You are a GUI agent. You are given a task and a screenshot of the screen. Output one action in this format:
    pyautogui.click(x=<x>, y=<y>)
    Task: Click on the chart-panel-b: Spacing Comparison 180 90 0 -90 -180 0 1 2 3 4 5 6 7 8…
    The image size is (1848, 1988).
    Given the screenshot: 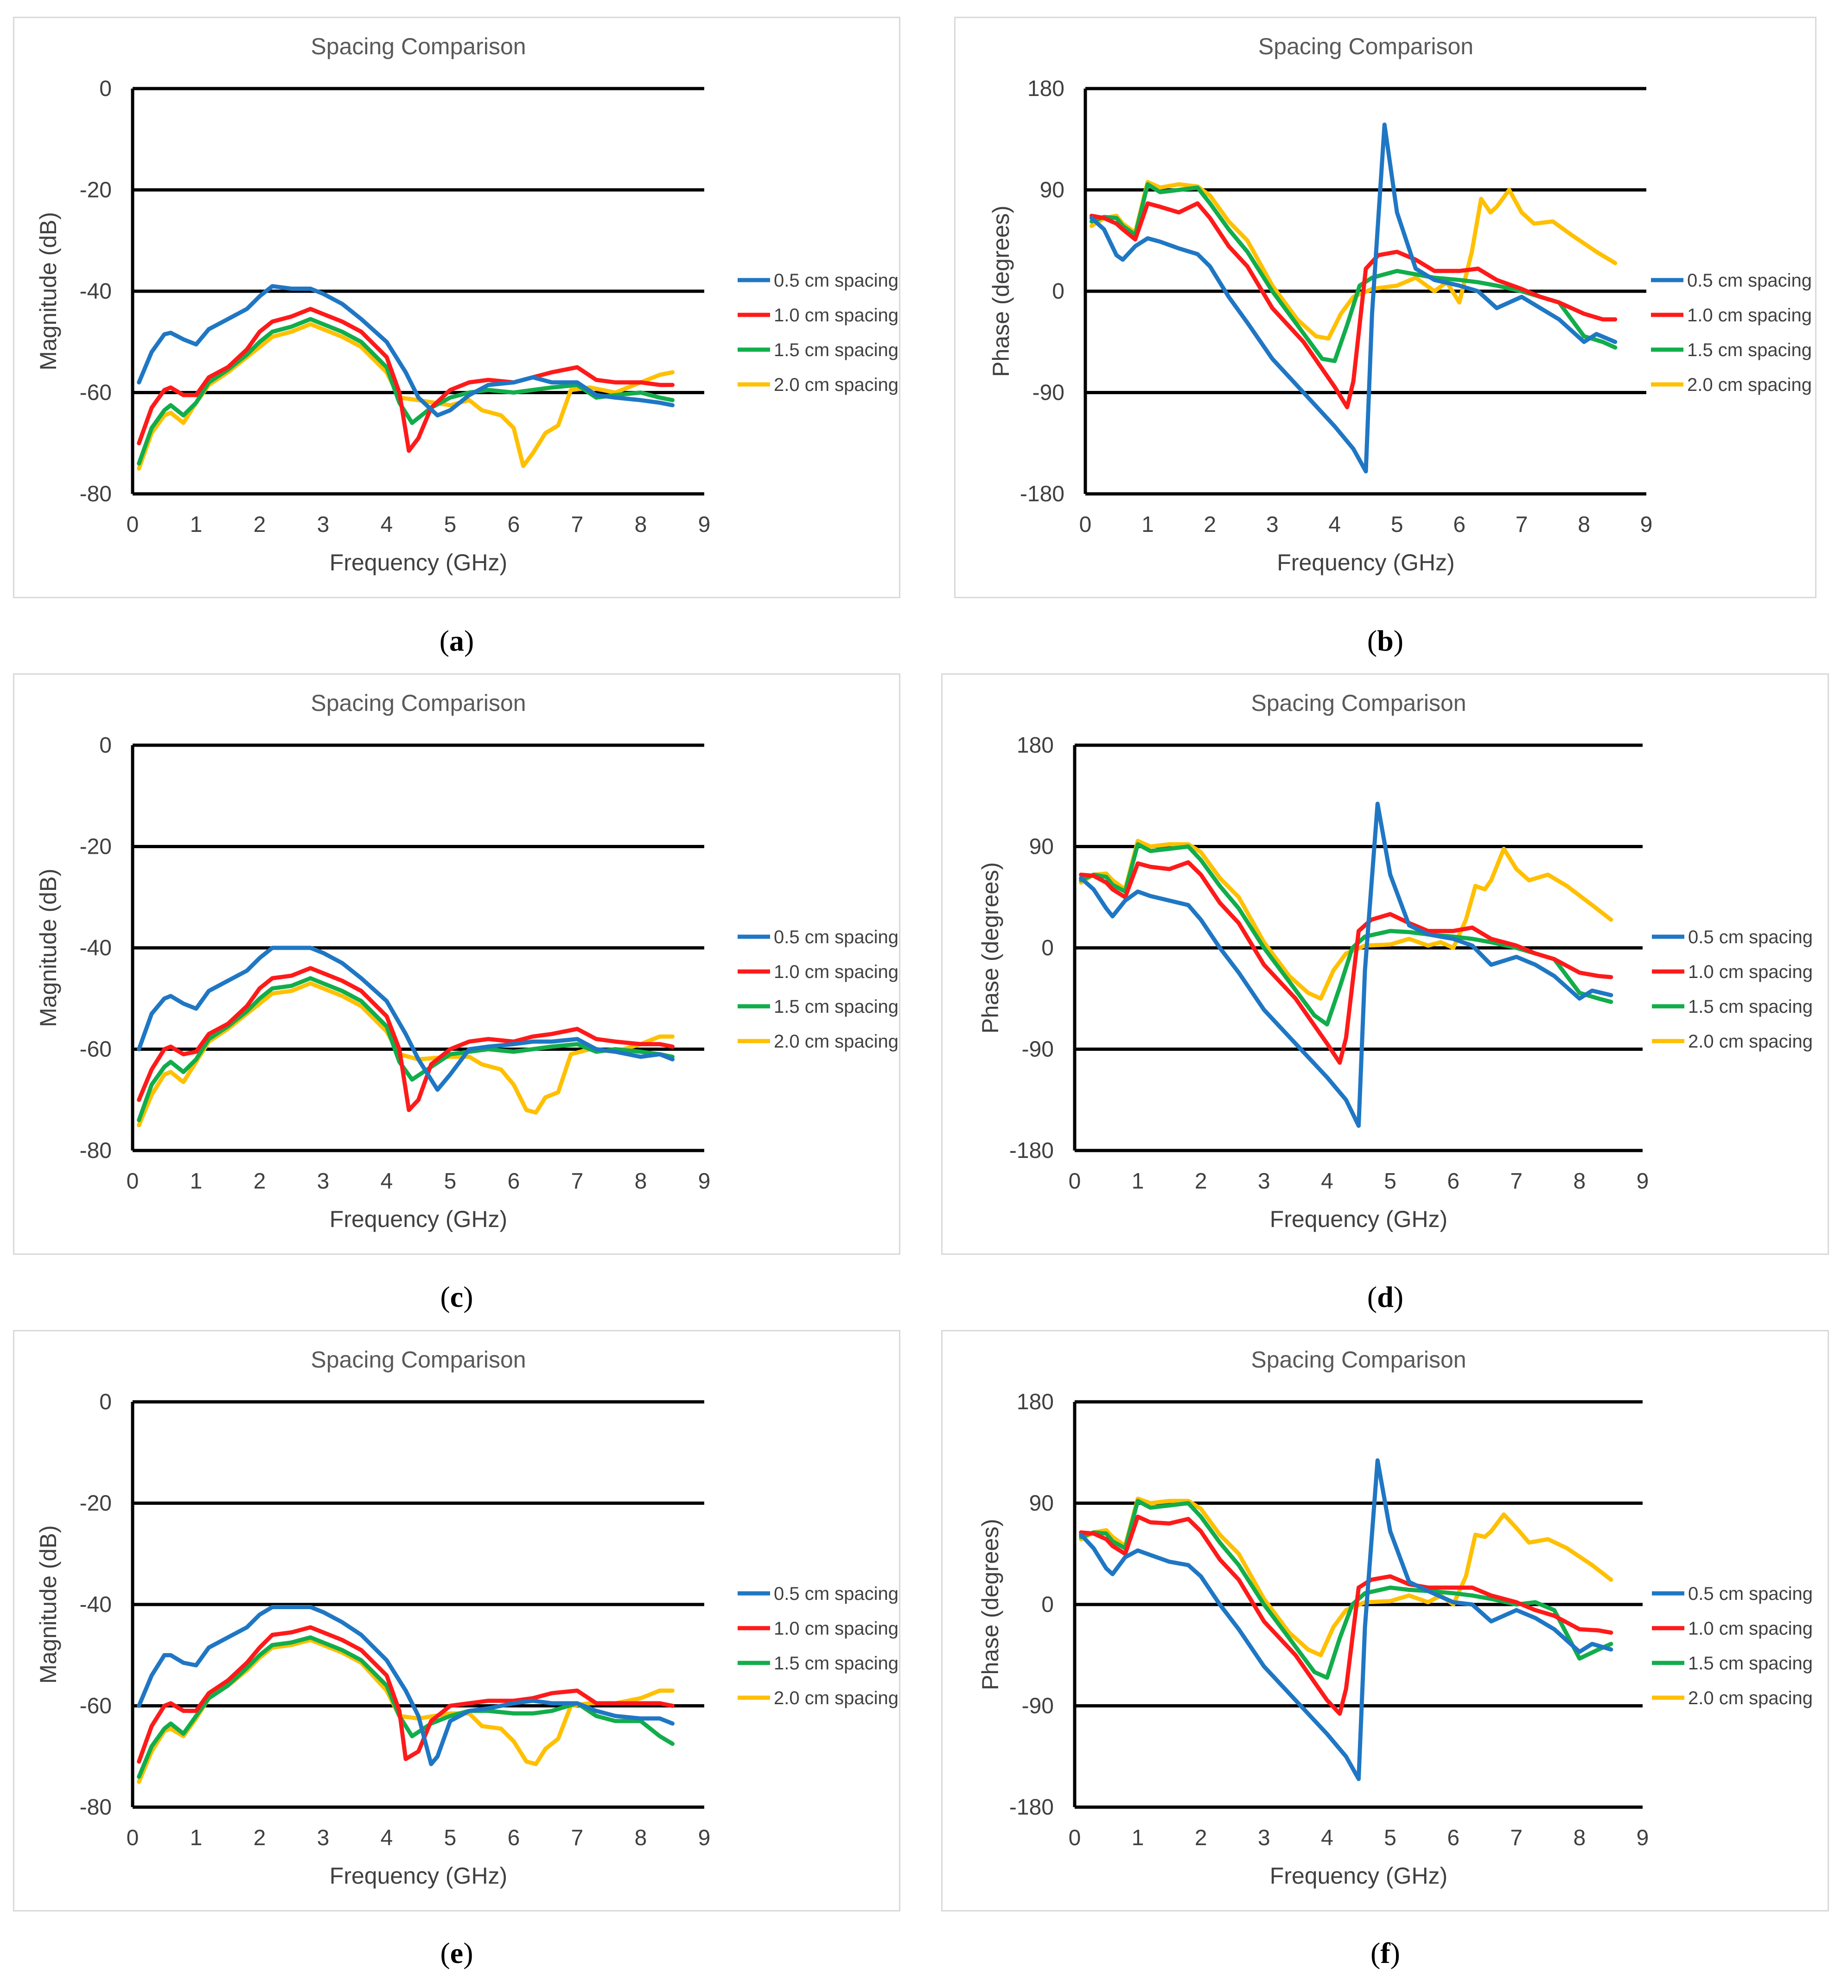 What is the action you would take?
    pyautogui.click(x=1385, y=307)
    